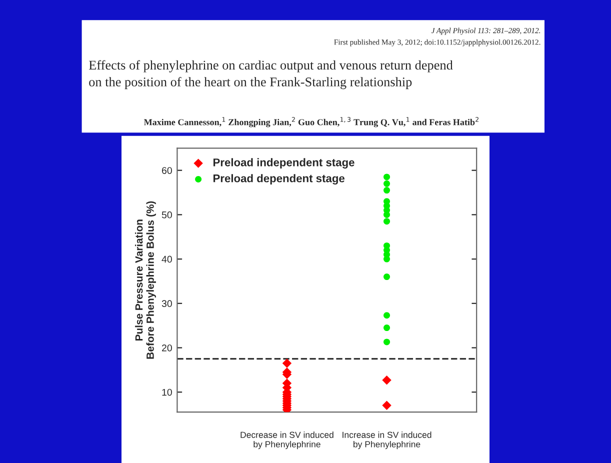 This screenshot has width=611, height=463. What do you see at coordinates (287, 441) in the screenshot?
I see `x-tick-label: Decrease in SV induced by Phenylephrine` at bounding box center [287, 441].